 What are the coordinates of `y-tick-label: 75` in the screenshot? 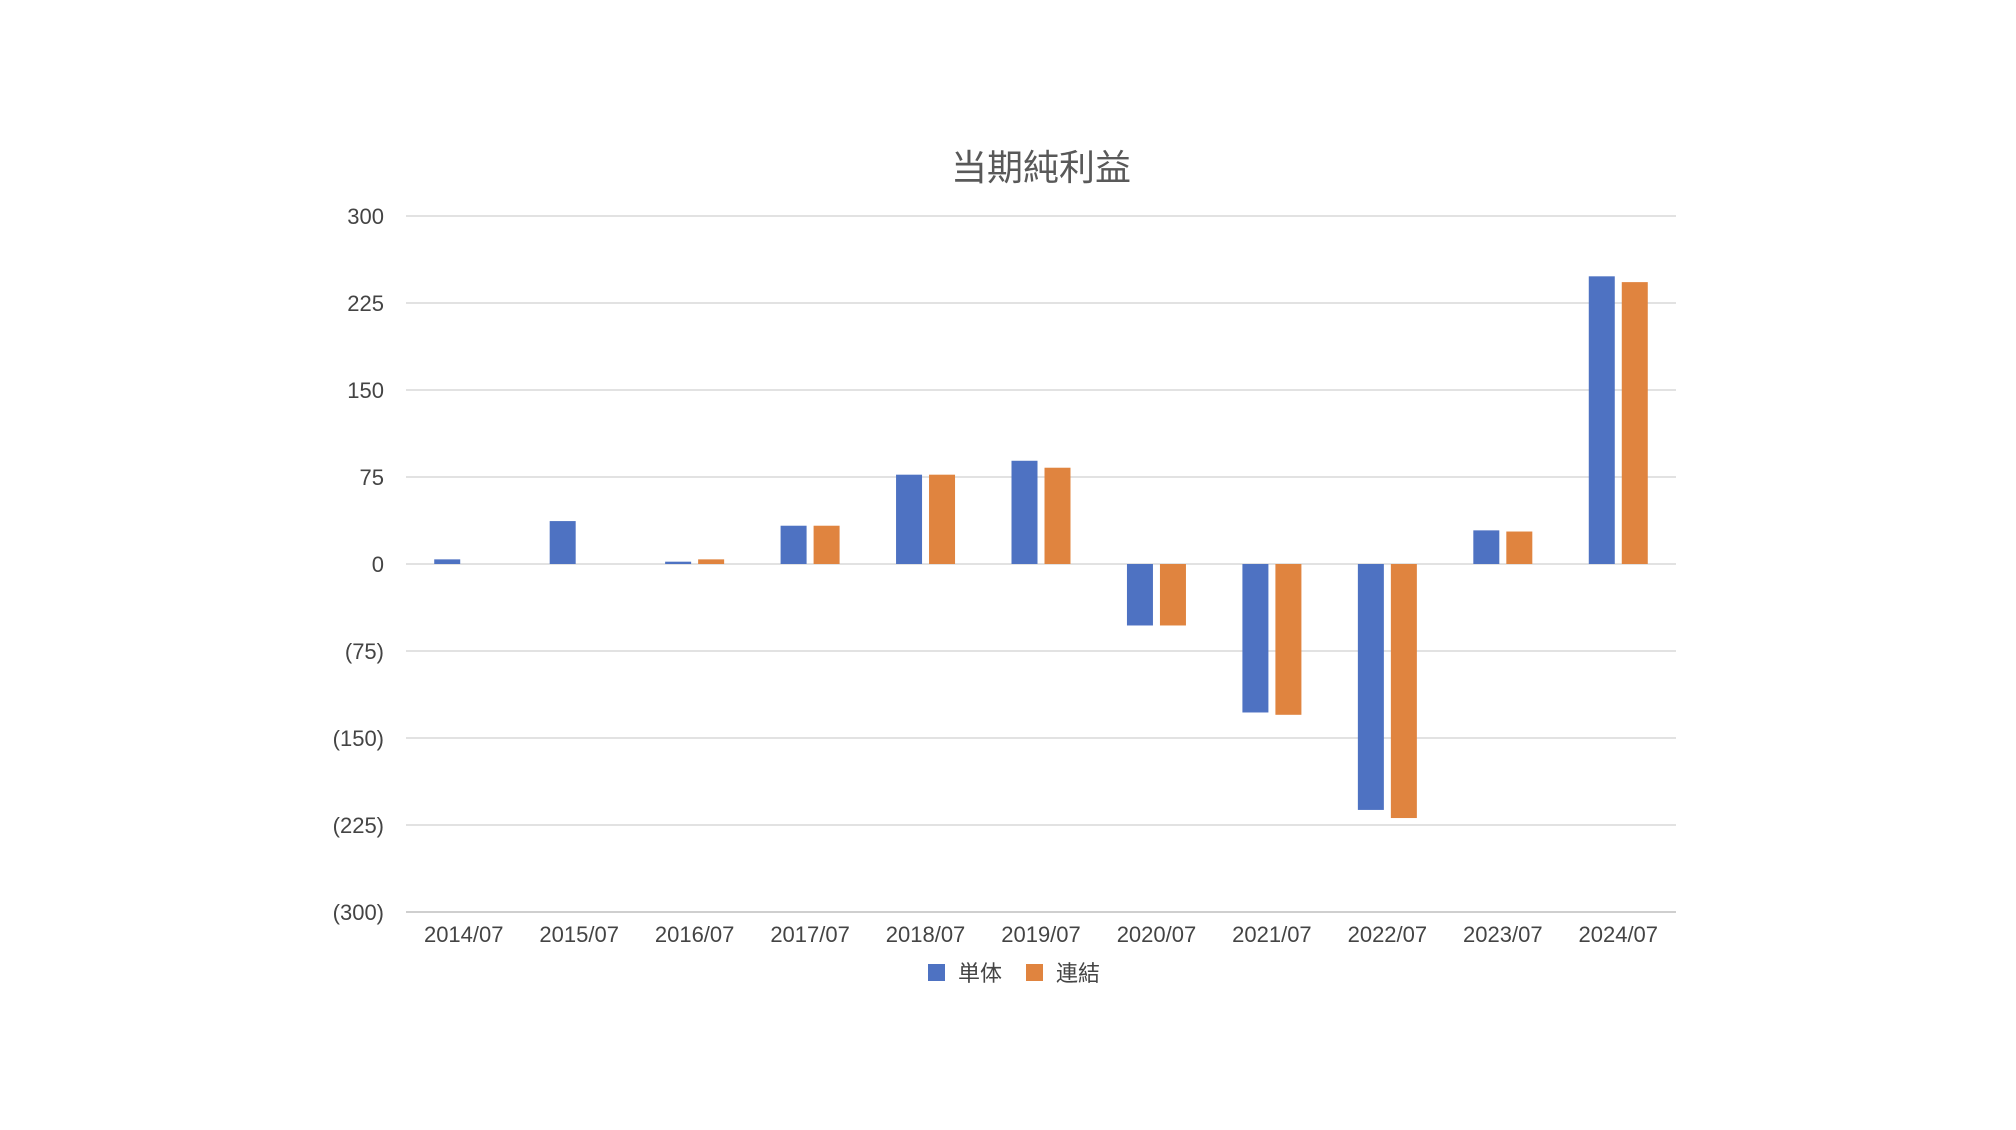 It's located at (372, 477).